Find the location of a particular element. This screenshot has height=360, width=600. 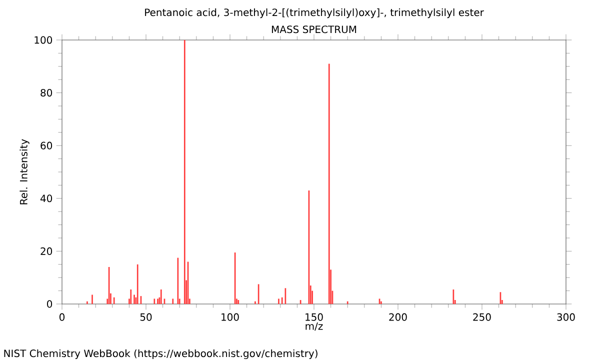

x-tick-label: 0 is located at coordinates (62, 317).